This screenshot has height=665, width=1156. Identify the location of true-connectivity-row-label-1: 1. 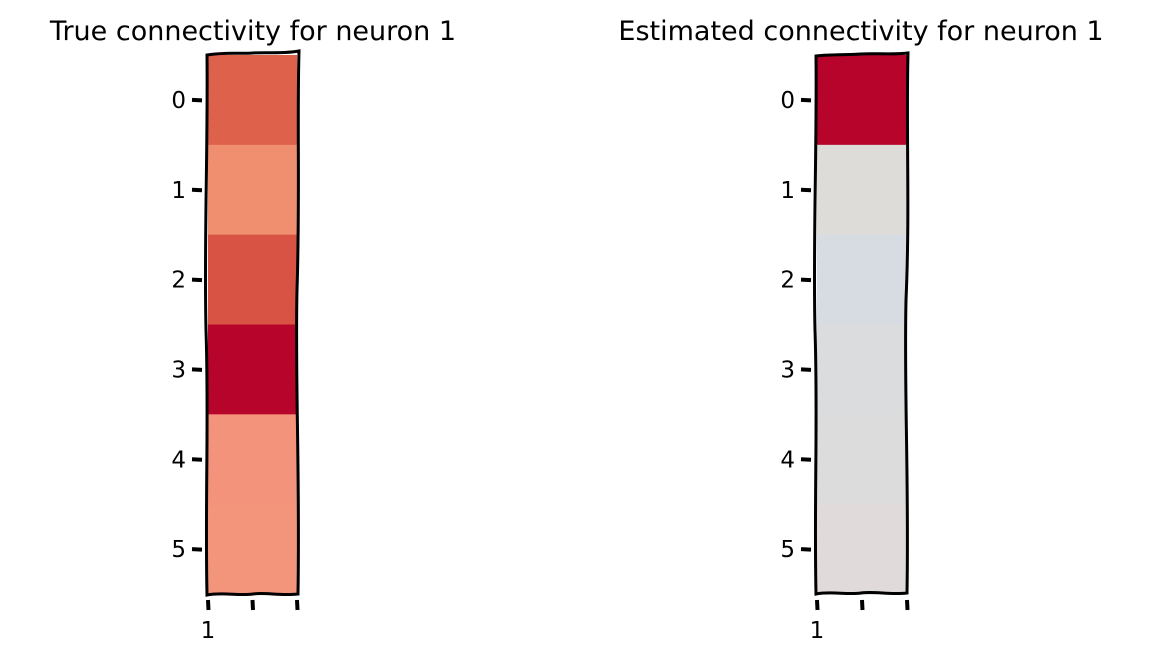
(178, 191).